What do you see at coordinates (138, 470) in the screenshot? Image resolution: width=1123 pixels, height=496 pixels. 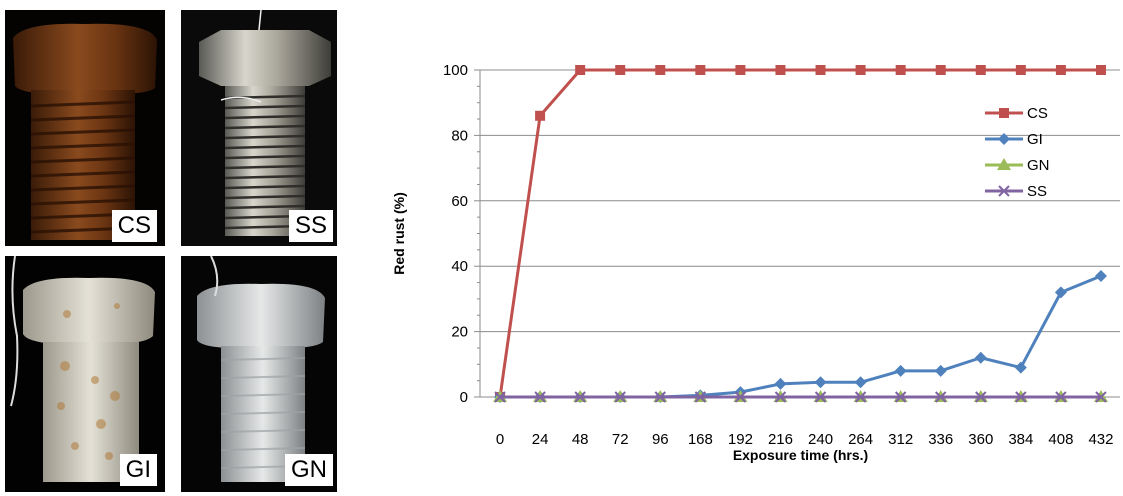 I see `photo-label-gi: GI` at bounding box center [138, 470].